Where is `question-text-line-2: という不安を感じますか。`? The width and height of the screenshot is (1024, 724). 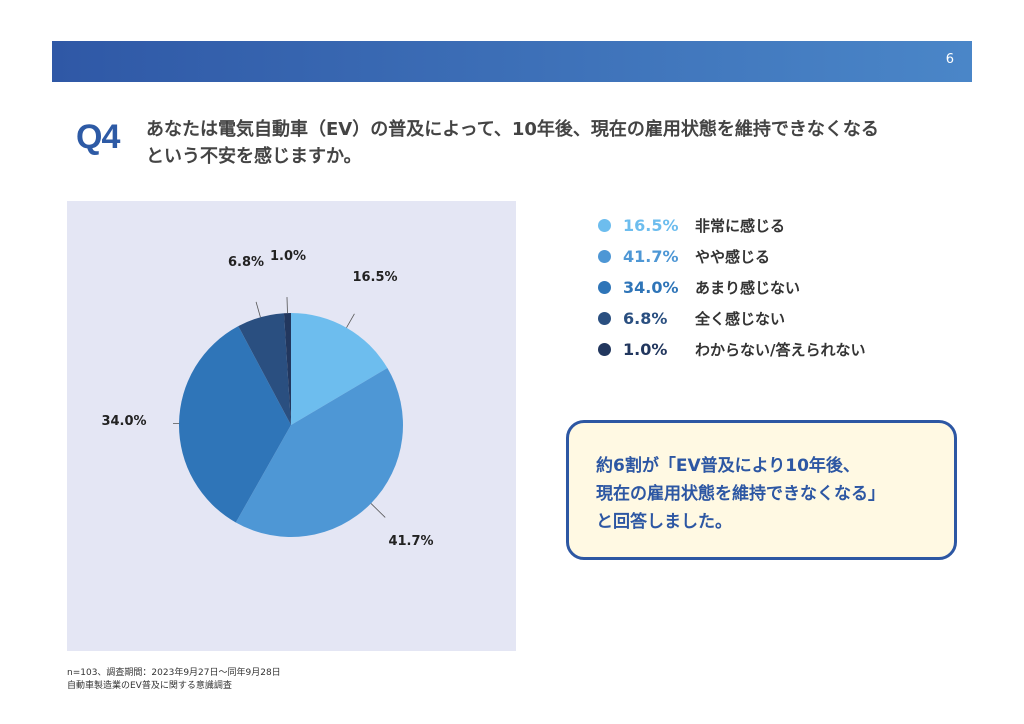
question-text-line-2: という不安を感じますか。 is located at coordinates (254, 156).